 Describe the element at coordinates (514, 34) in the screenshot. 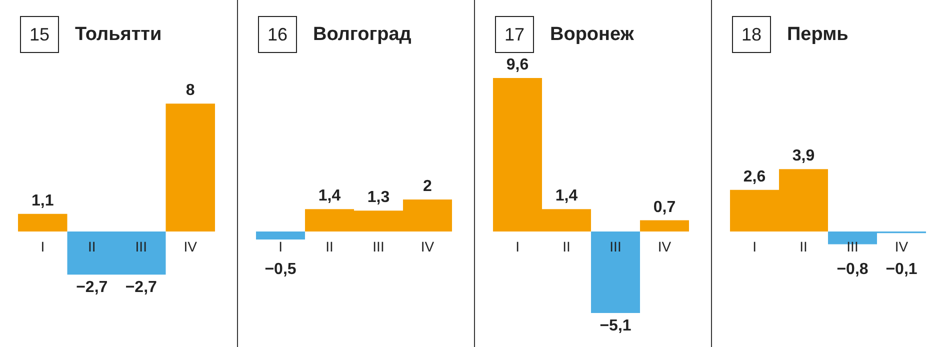

I see `text: 17` at that location.